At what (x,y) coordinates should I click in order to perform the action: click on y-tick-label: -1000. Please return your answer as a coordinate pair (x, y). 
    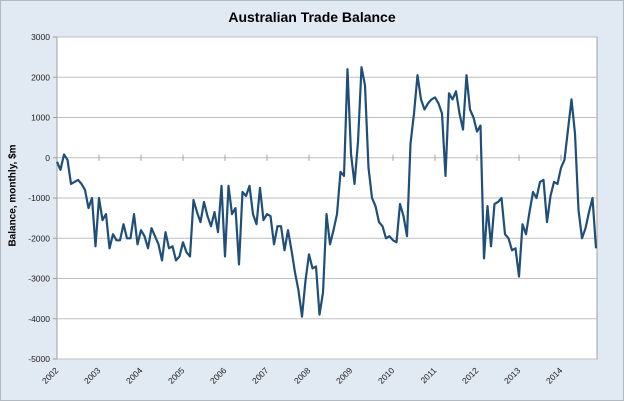
    Looking at the image, I should click on (39, 198).